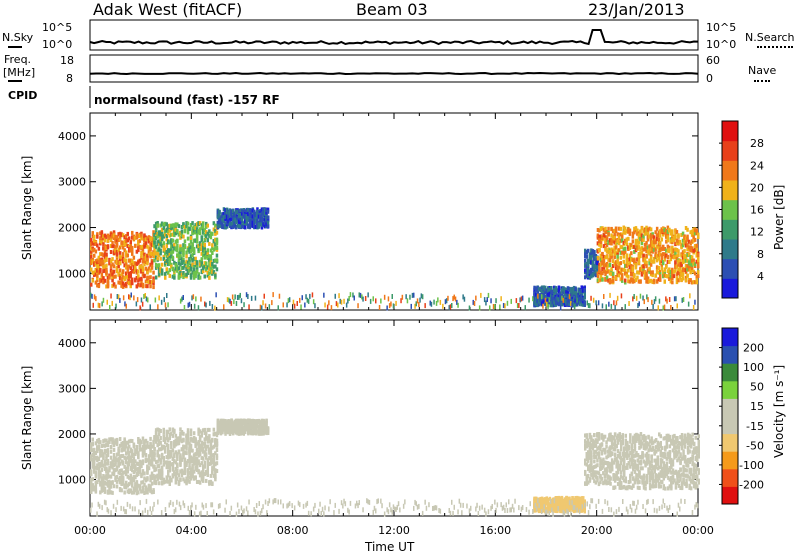 Image resolution: width=800 pixels, height=554 pixels. What do you see at coordinates (19, 72) in the screenshot?
I see `freq-unit-label: [MHz]` at bounding box center [19, 72].